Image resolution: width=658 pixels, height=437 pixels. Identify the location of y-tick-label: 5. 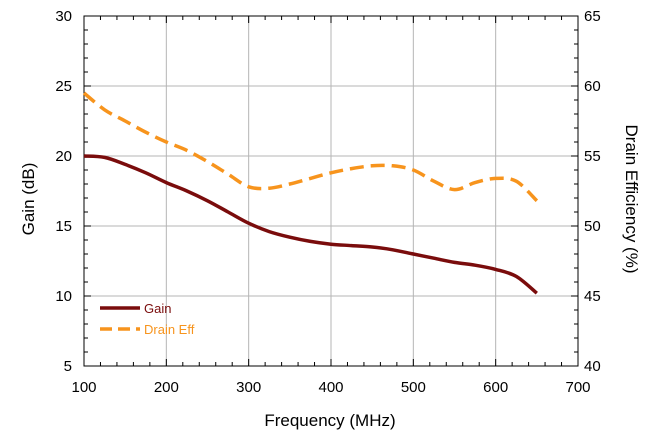
(68, 366).